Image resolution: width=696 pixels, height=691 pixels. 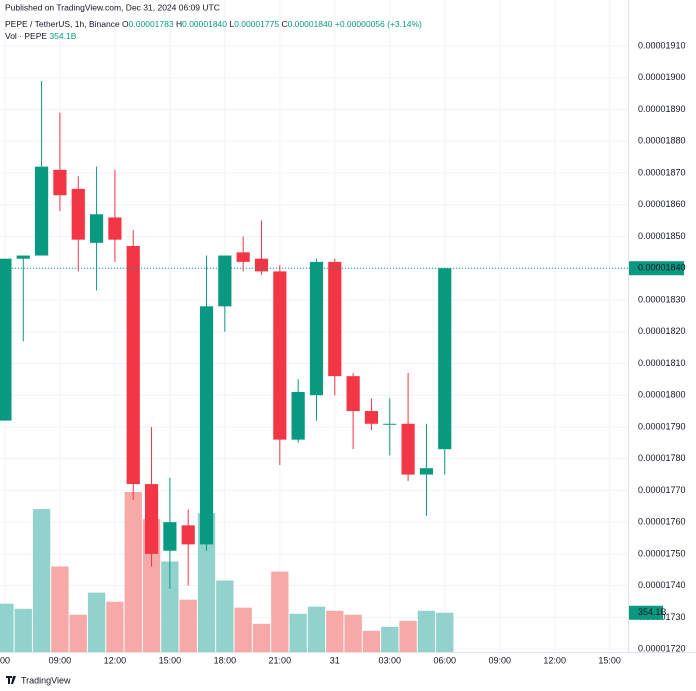 I want to click on change: +0.00000056 (+3.14%), so click(x=378, y=24).